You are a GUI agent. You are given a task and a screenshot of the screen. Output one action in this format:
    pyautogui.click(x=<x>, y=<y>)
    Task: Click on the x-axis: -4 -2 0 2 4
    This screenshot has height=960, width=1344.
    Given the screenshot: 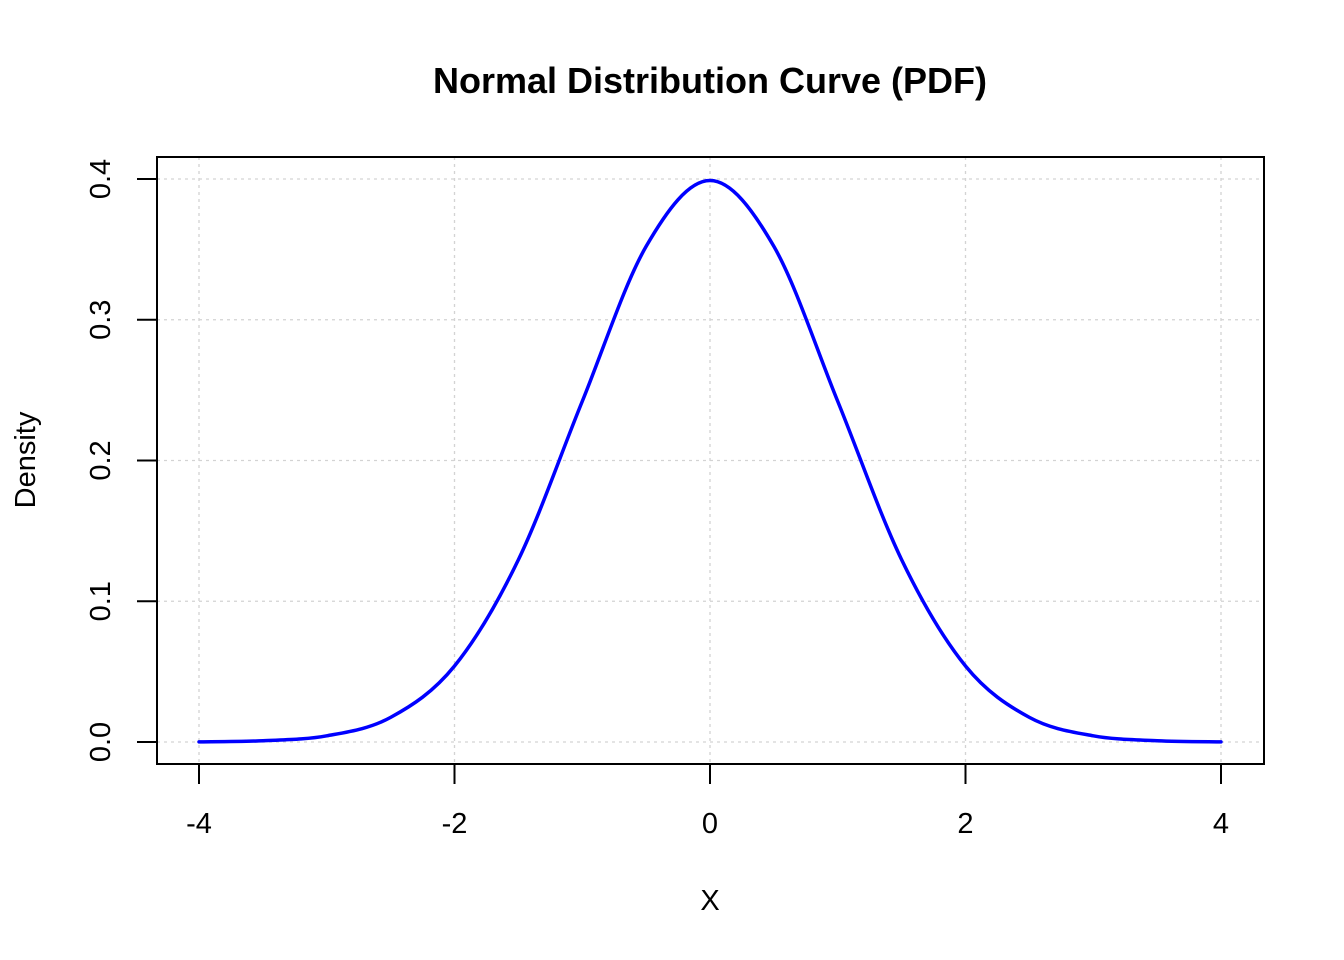 What is the action you would take?
    pyautogui.click(x=707, y=802)
    